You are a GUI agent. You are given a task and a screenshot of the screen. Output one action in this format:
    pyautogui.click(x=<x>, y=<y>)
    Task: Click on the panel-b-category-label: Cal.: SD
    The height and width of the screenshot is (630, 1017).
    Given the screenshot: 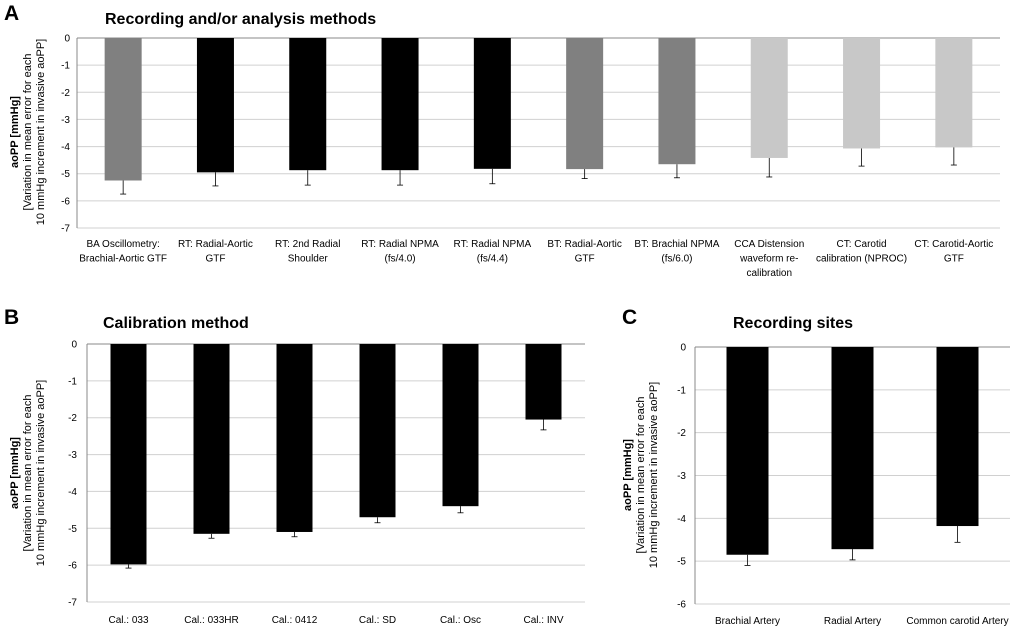 What is the action you would take?
    pyautogui.click(x=377, y=620)
    